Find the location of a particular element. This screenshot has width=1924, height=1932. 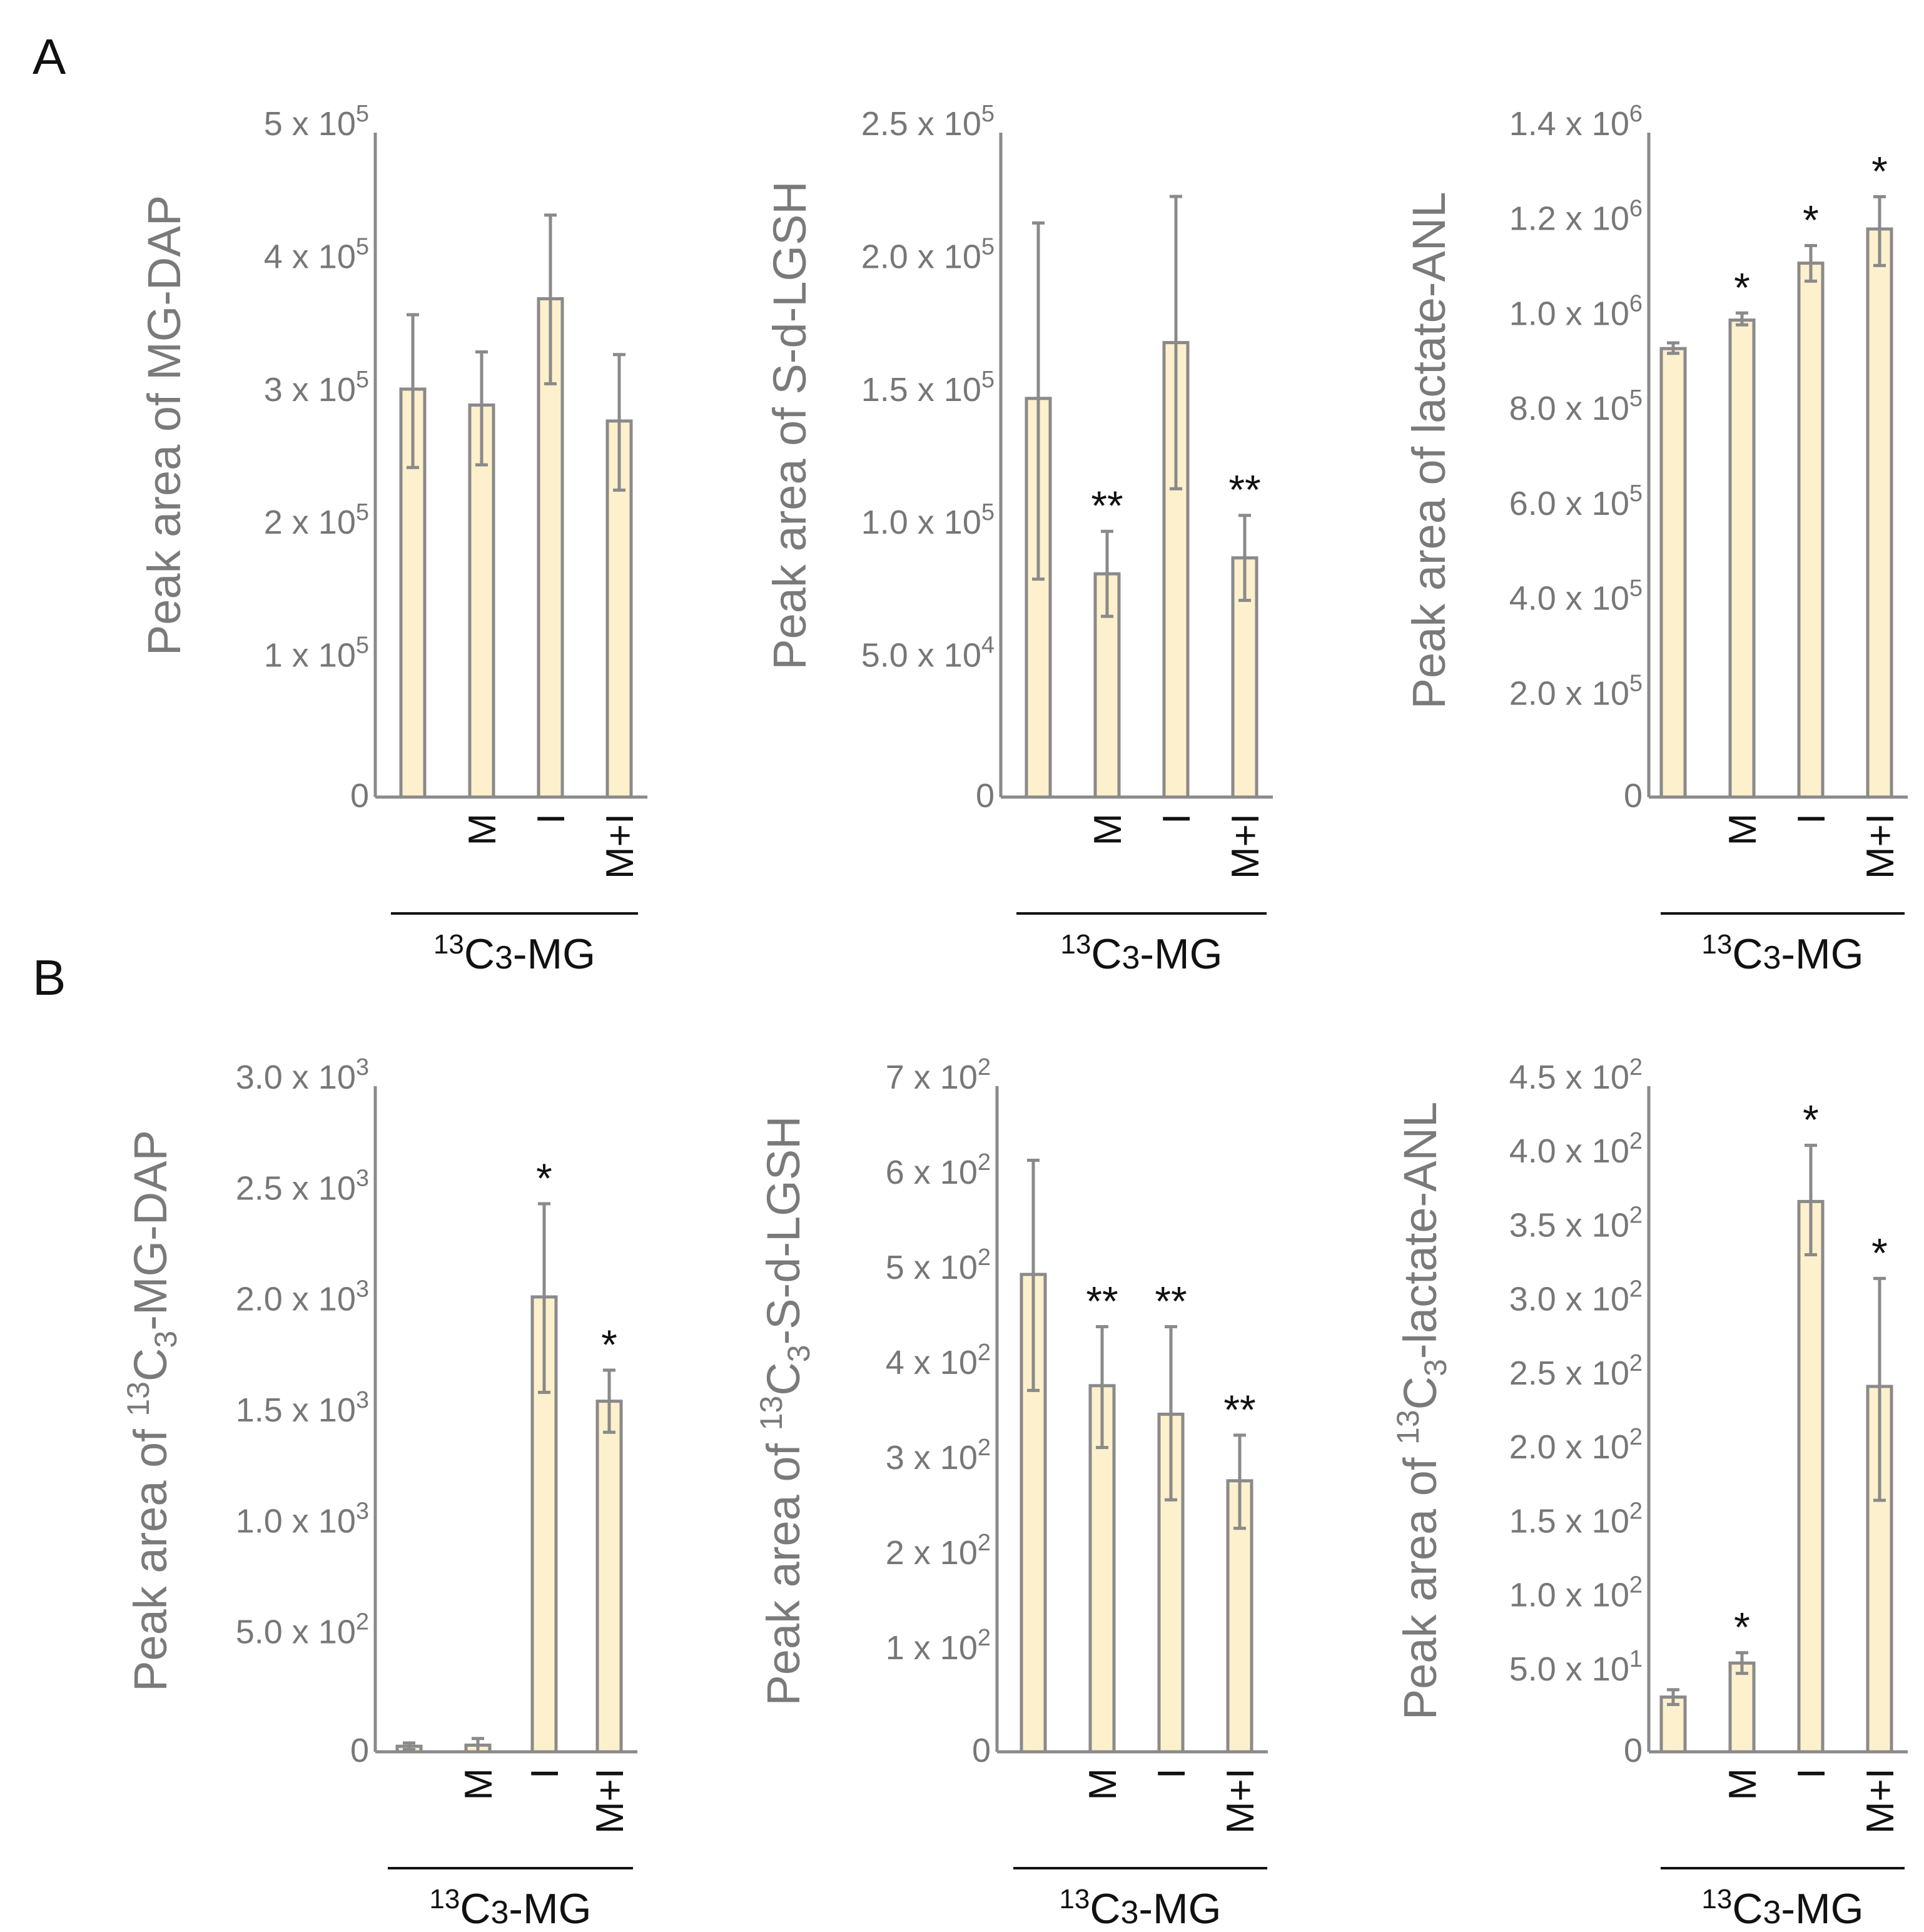

y-tick-label: 7 x 10² is located at coordinates (939, 1075).